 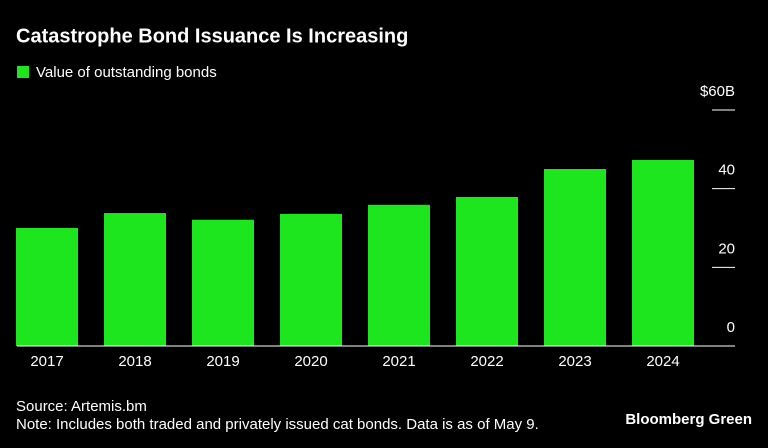 What do you see at coordinates (310, 361) in the screenshot?
I see `x-tick-label: 2020` at bounding box center [310, 361].